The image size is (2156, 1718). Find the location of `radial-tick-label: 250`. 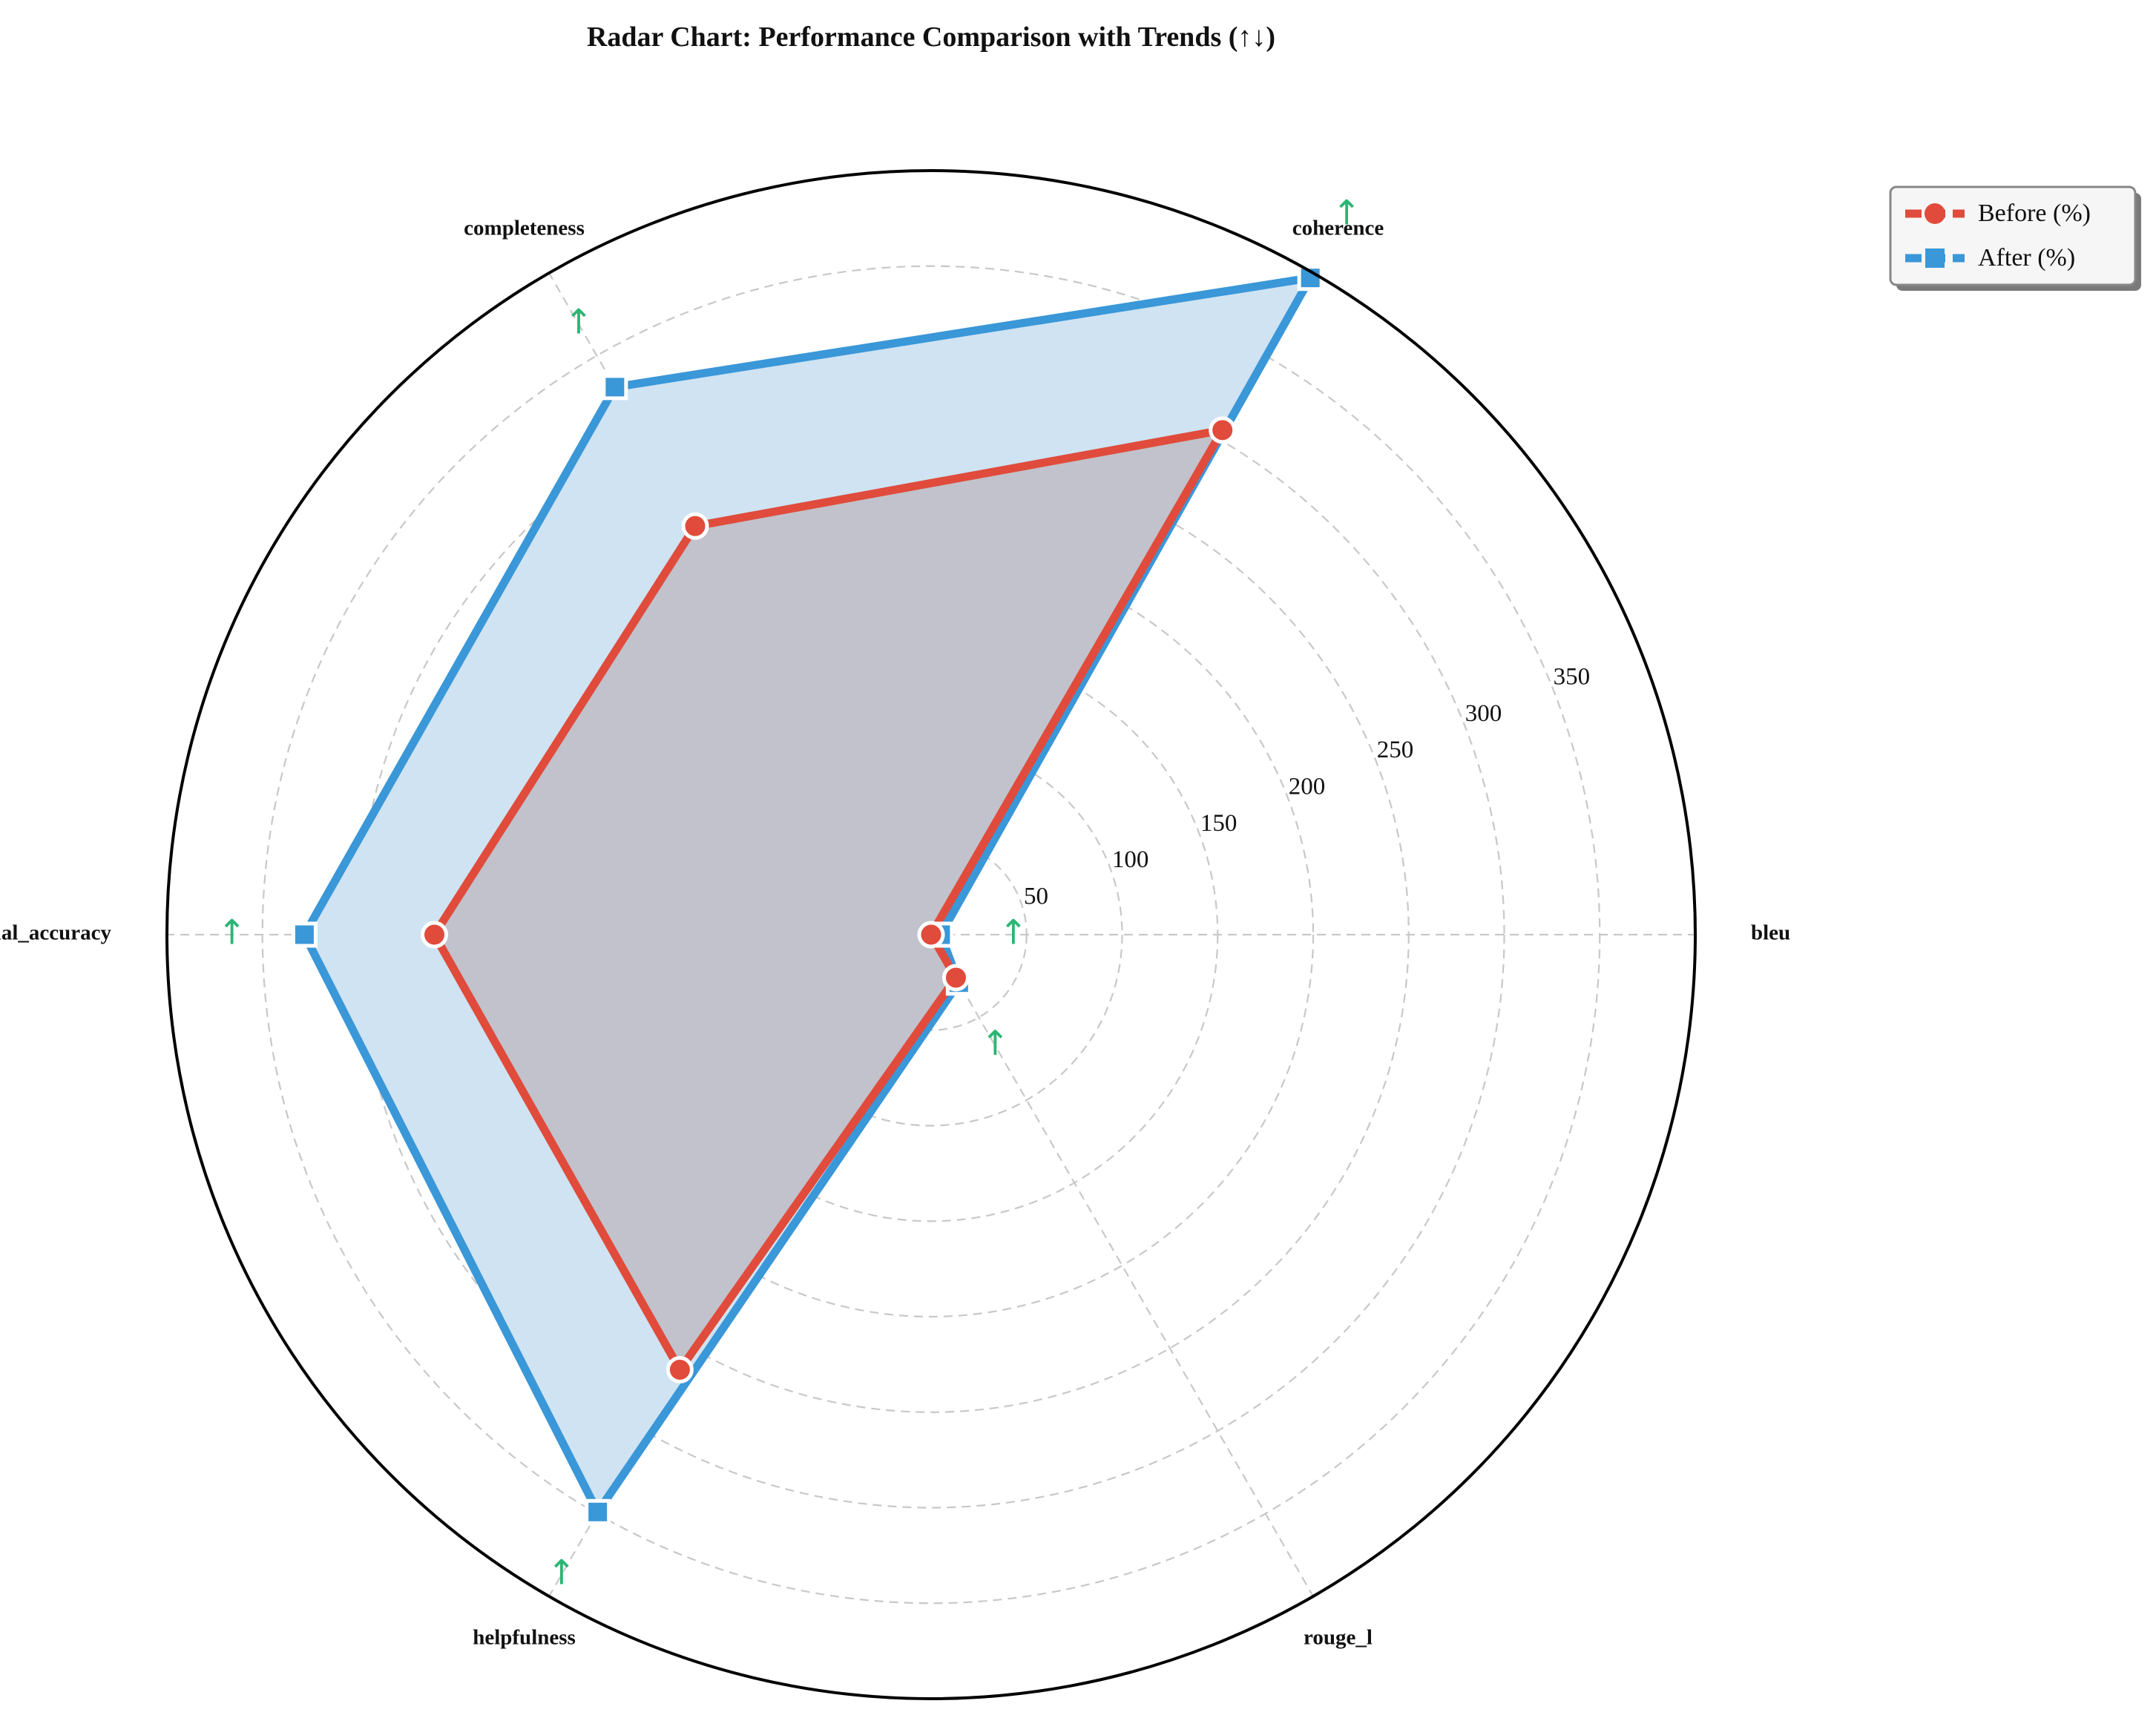

radial-tick-label: 250 is located at coordinates (1396, 750).